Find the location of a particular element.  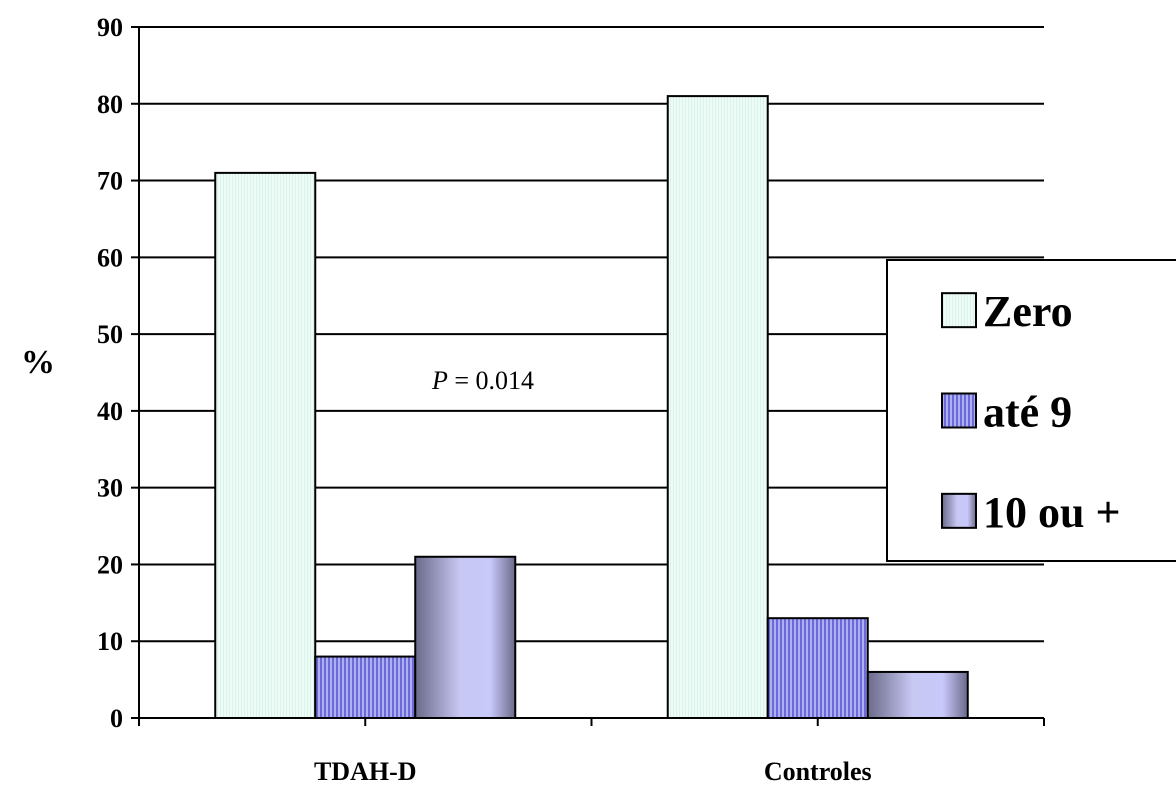

y-tick-label: 90 is located at coordinates (110, 27).